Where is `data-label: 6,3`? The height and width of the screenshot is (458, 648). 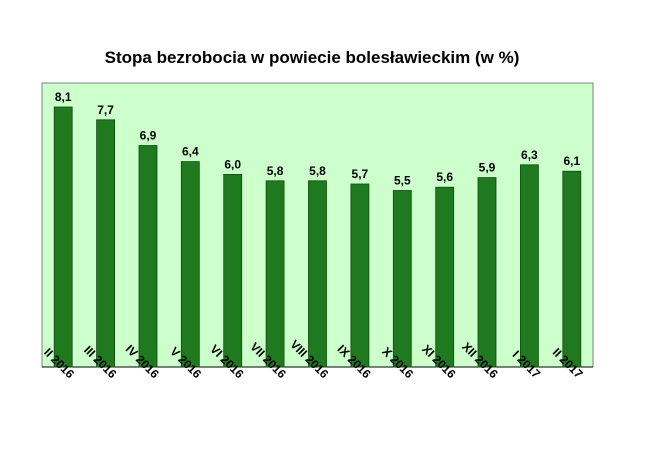
data-label: 6,3 is located at coordinates (529, 155).